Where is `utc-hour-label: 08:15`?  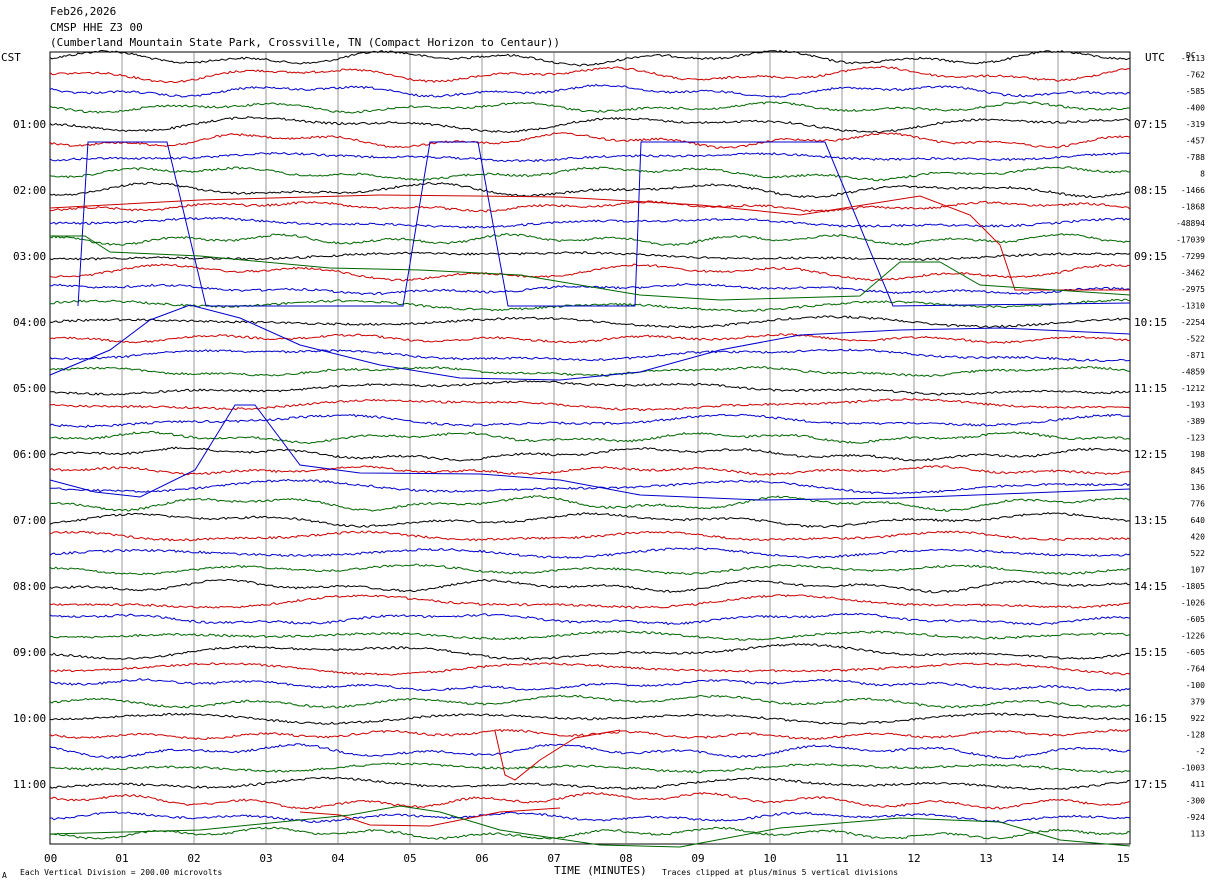 utc-hour-label: 08:15 is located at coordinates (1150, 190).